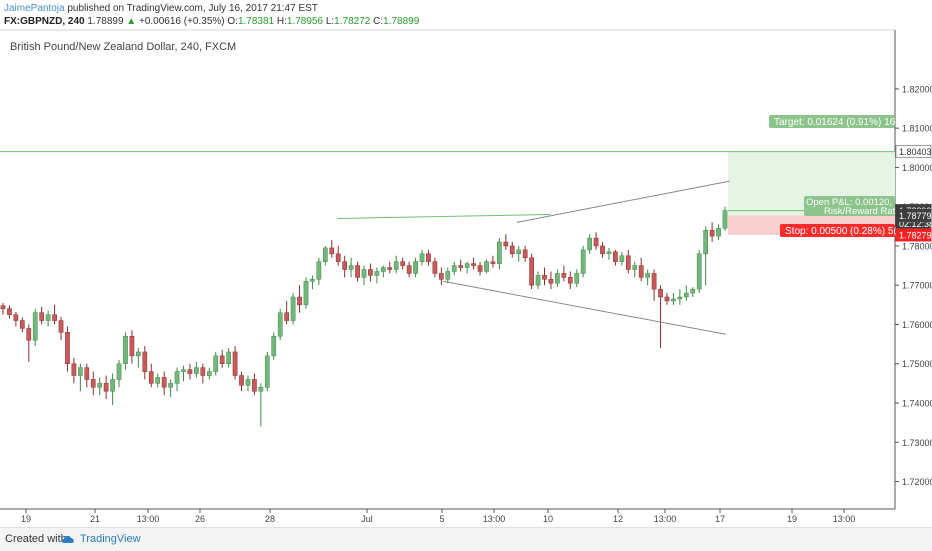 The height and width of the screenshot is (551, 932). I want to click on entry-price-tag: 1.78779, so click(913, 215).